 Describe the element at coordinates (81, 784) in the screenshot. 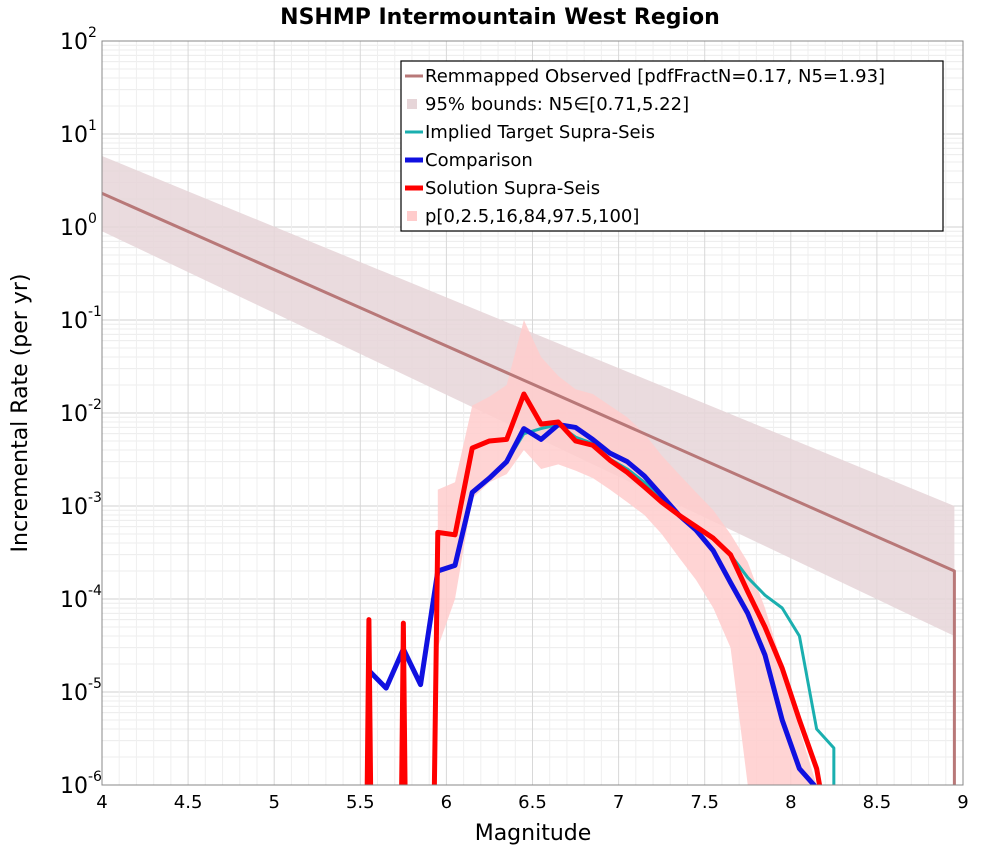

I see `y-tick-label: 10⁻⁶` at that location.